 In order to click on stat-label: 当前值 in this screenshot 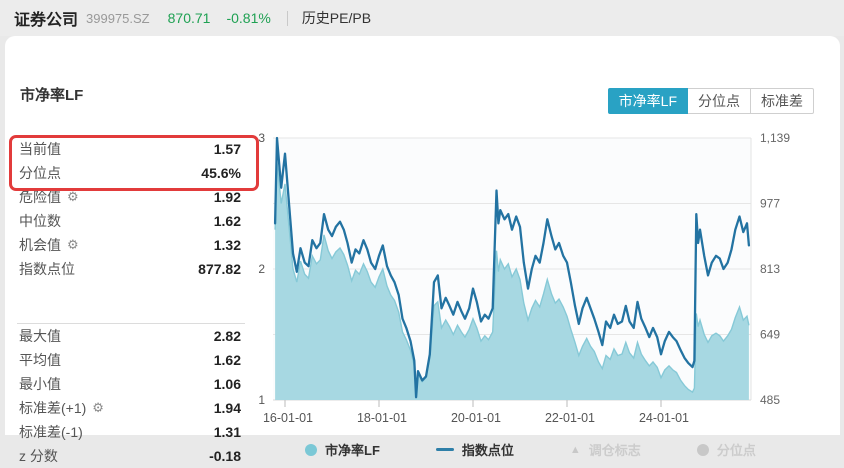, I will do `click(40, 149)`.